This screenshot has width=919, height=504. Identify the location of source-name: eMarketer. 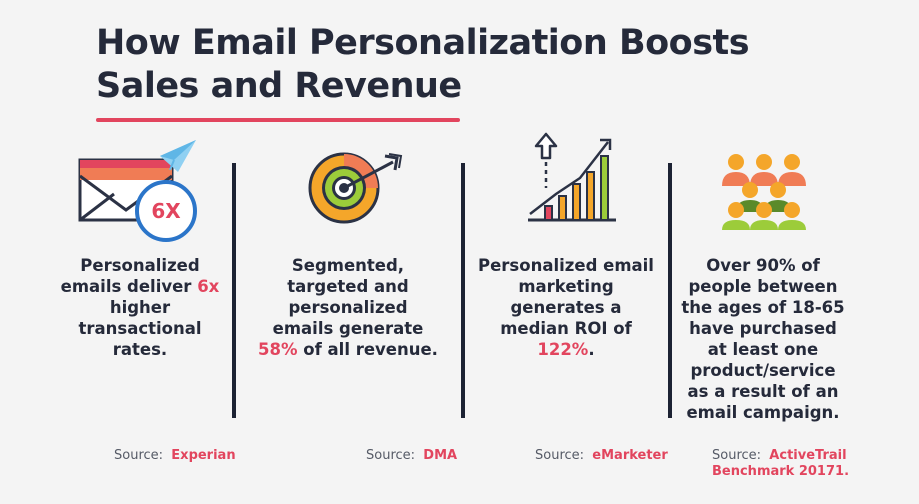
(630, 455).